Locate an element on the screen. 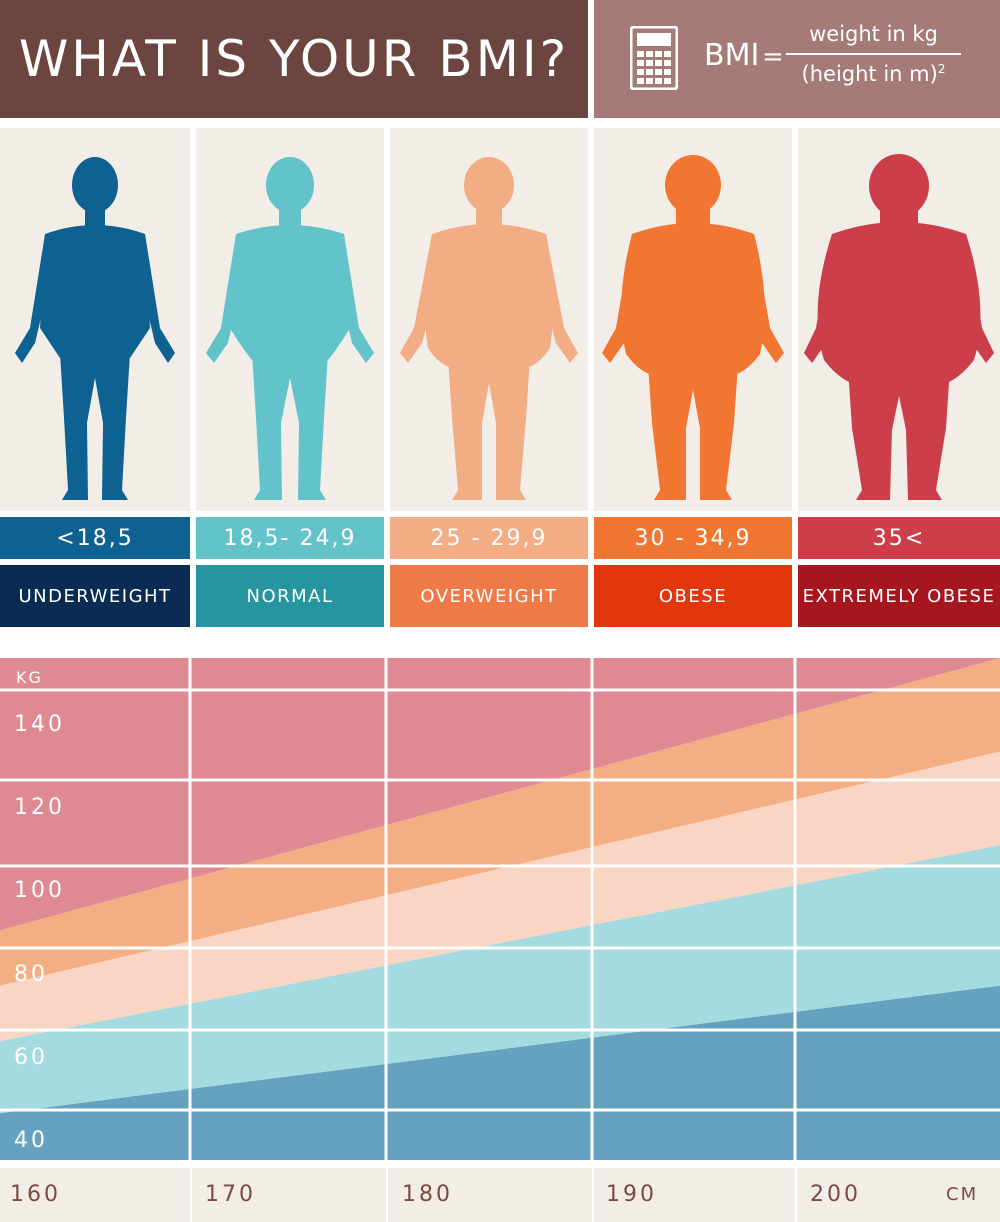  y-tick-100: 100 is located at coordinates (39, 890).